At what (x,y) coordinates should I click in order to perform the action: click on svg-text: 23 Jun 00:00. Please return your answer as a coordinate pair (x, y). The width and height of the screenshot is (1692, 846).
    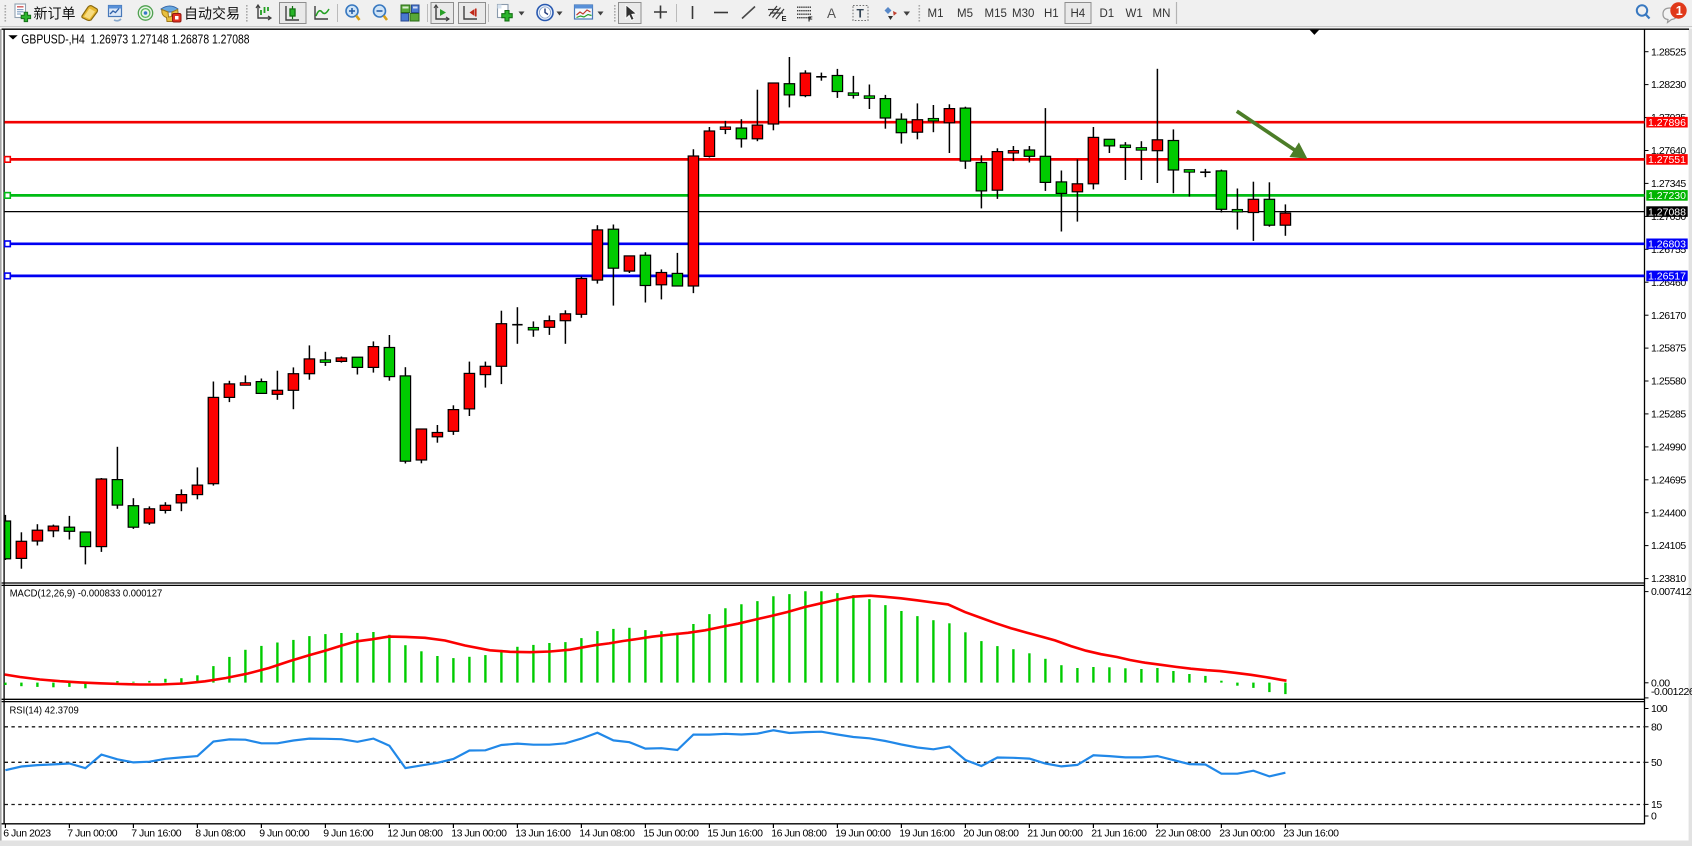
    Looking at the image, I should click on (1247, 834).